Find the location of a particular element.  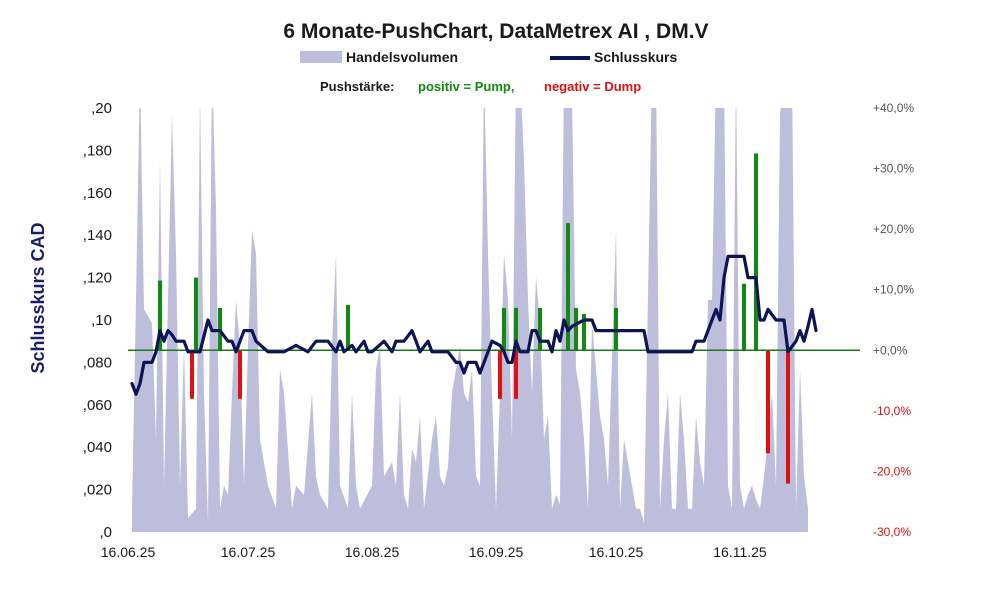

x-tick-label-0: 16.06.25 is located at coordinates (128, 552).